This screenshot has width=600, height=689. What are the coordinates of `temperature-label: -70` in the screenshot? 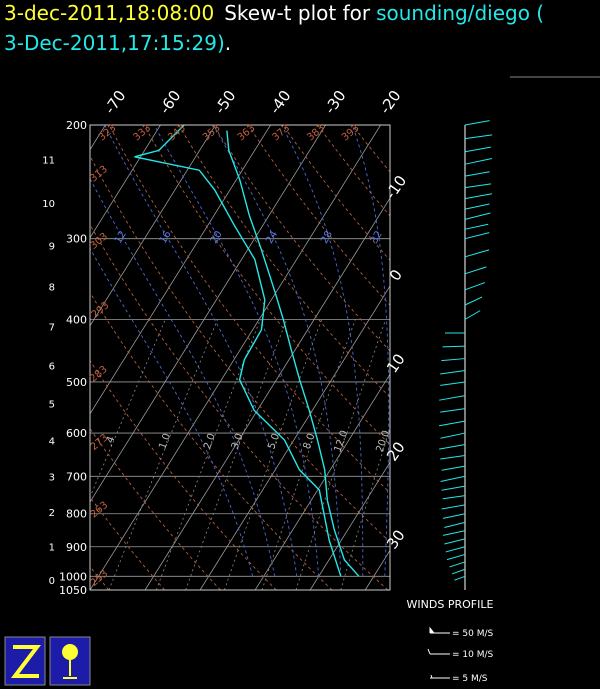 It's located at (115, 102).